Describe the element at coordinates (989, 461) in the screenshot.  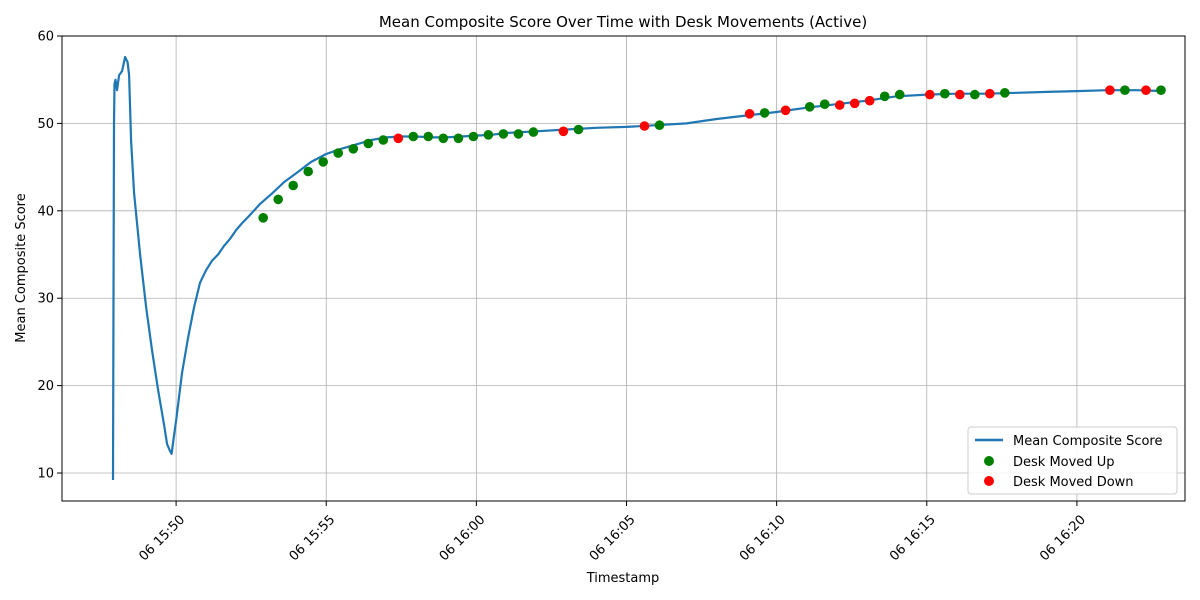
I see `legend-up-swatch` at that location.